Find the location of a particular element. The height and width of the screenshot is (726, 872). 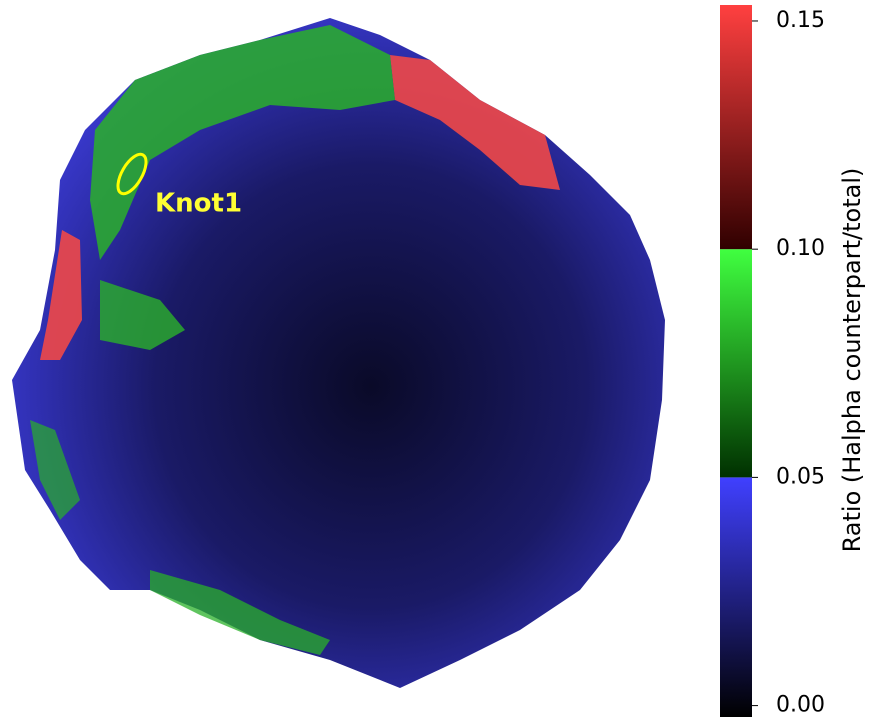

green-lower-rim is located at coordinates (240, 612).